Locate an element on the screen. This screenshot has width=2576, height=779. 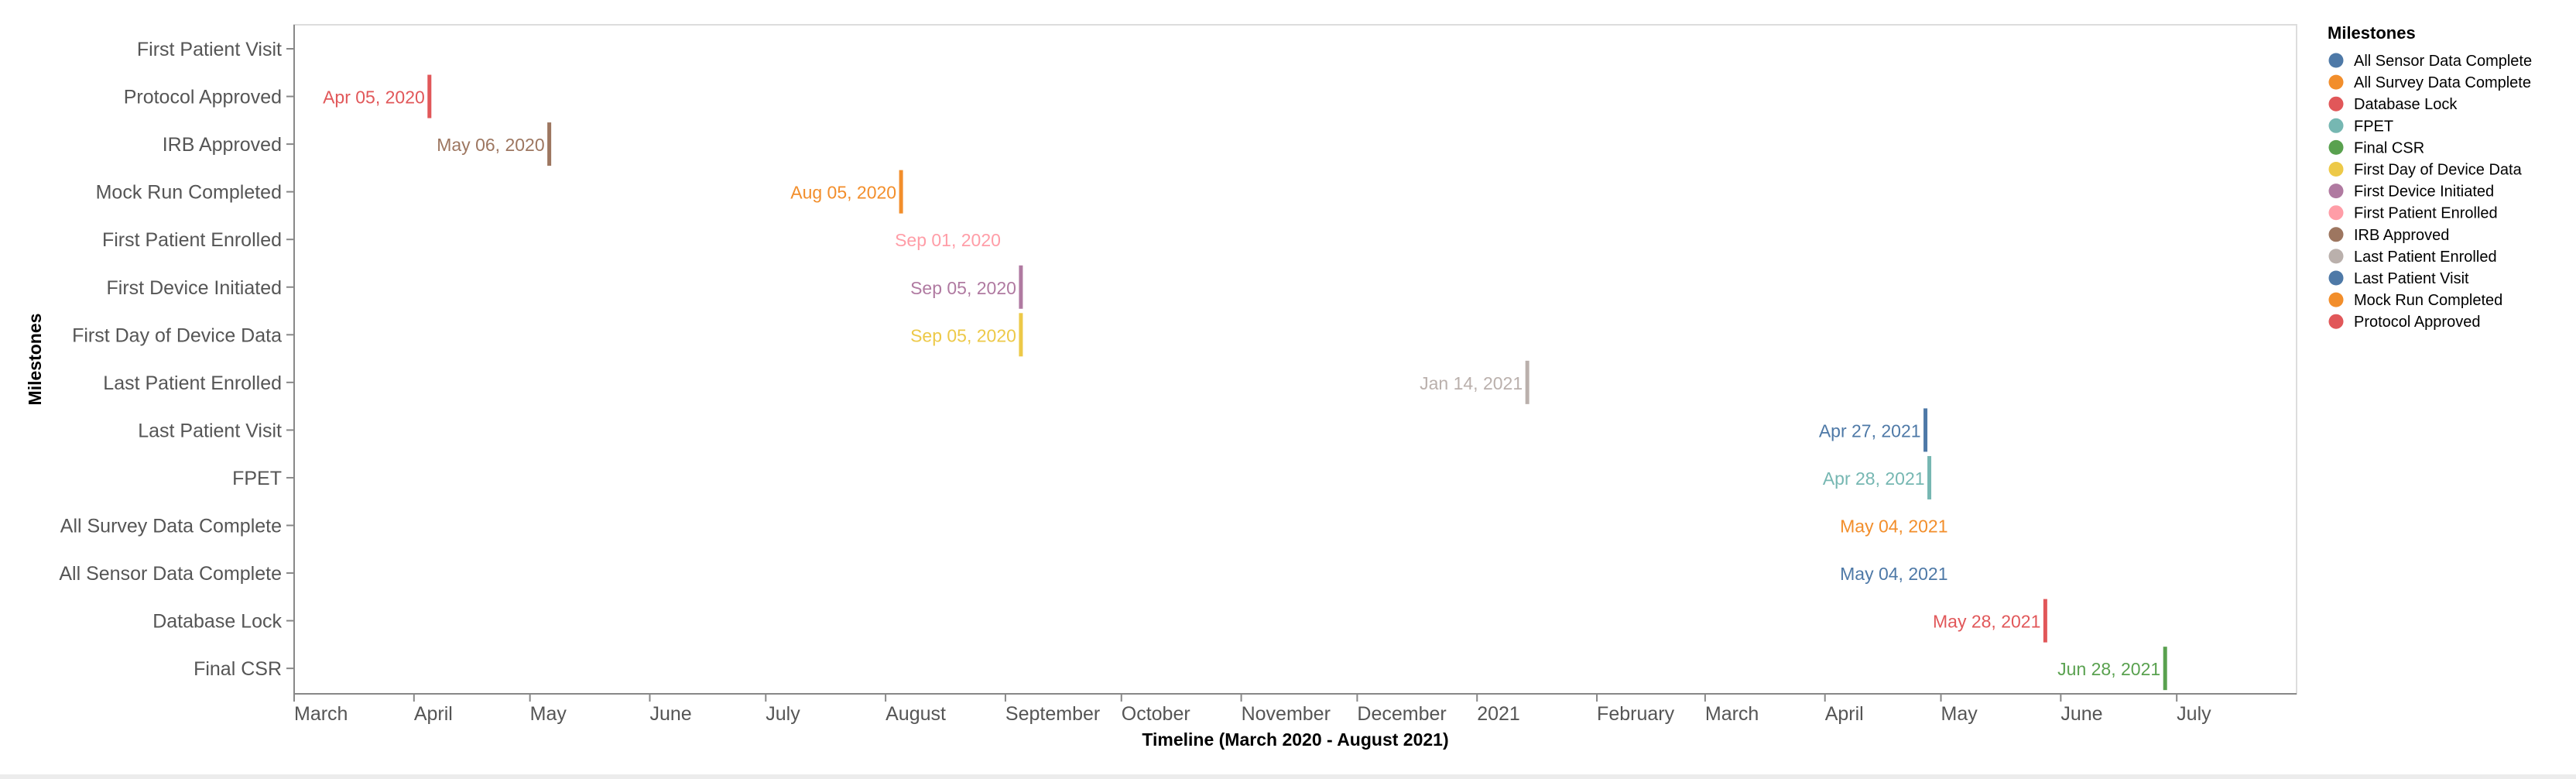
legend-item-label: First Patient Enrolled is located at coordinates (2426, 213).